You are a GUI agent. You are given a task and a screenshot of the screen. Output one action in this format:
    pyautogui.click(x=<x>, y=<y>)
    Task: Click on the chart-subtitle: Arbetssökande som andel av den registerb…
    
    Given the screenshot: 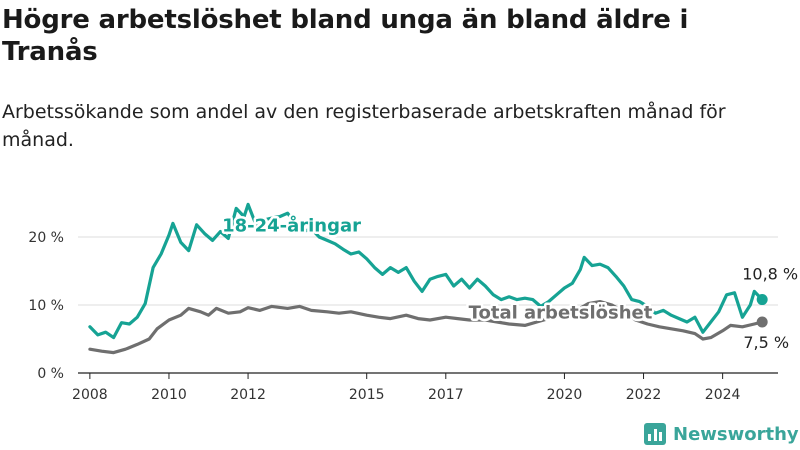 What is the action you would take?
    pyautogui.click(x=364, y=126)
    